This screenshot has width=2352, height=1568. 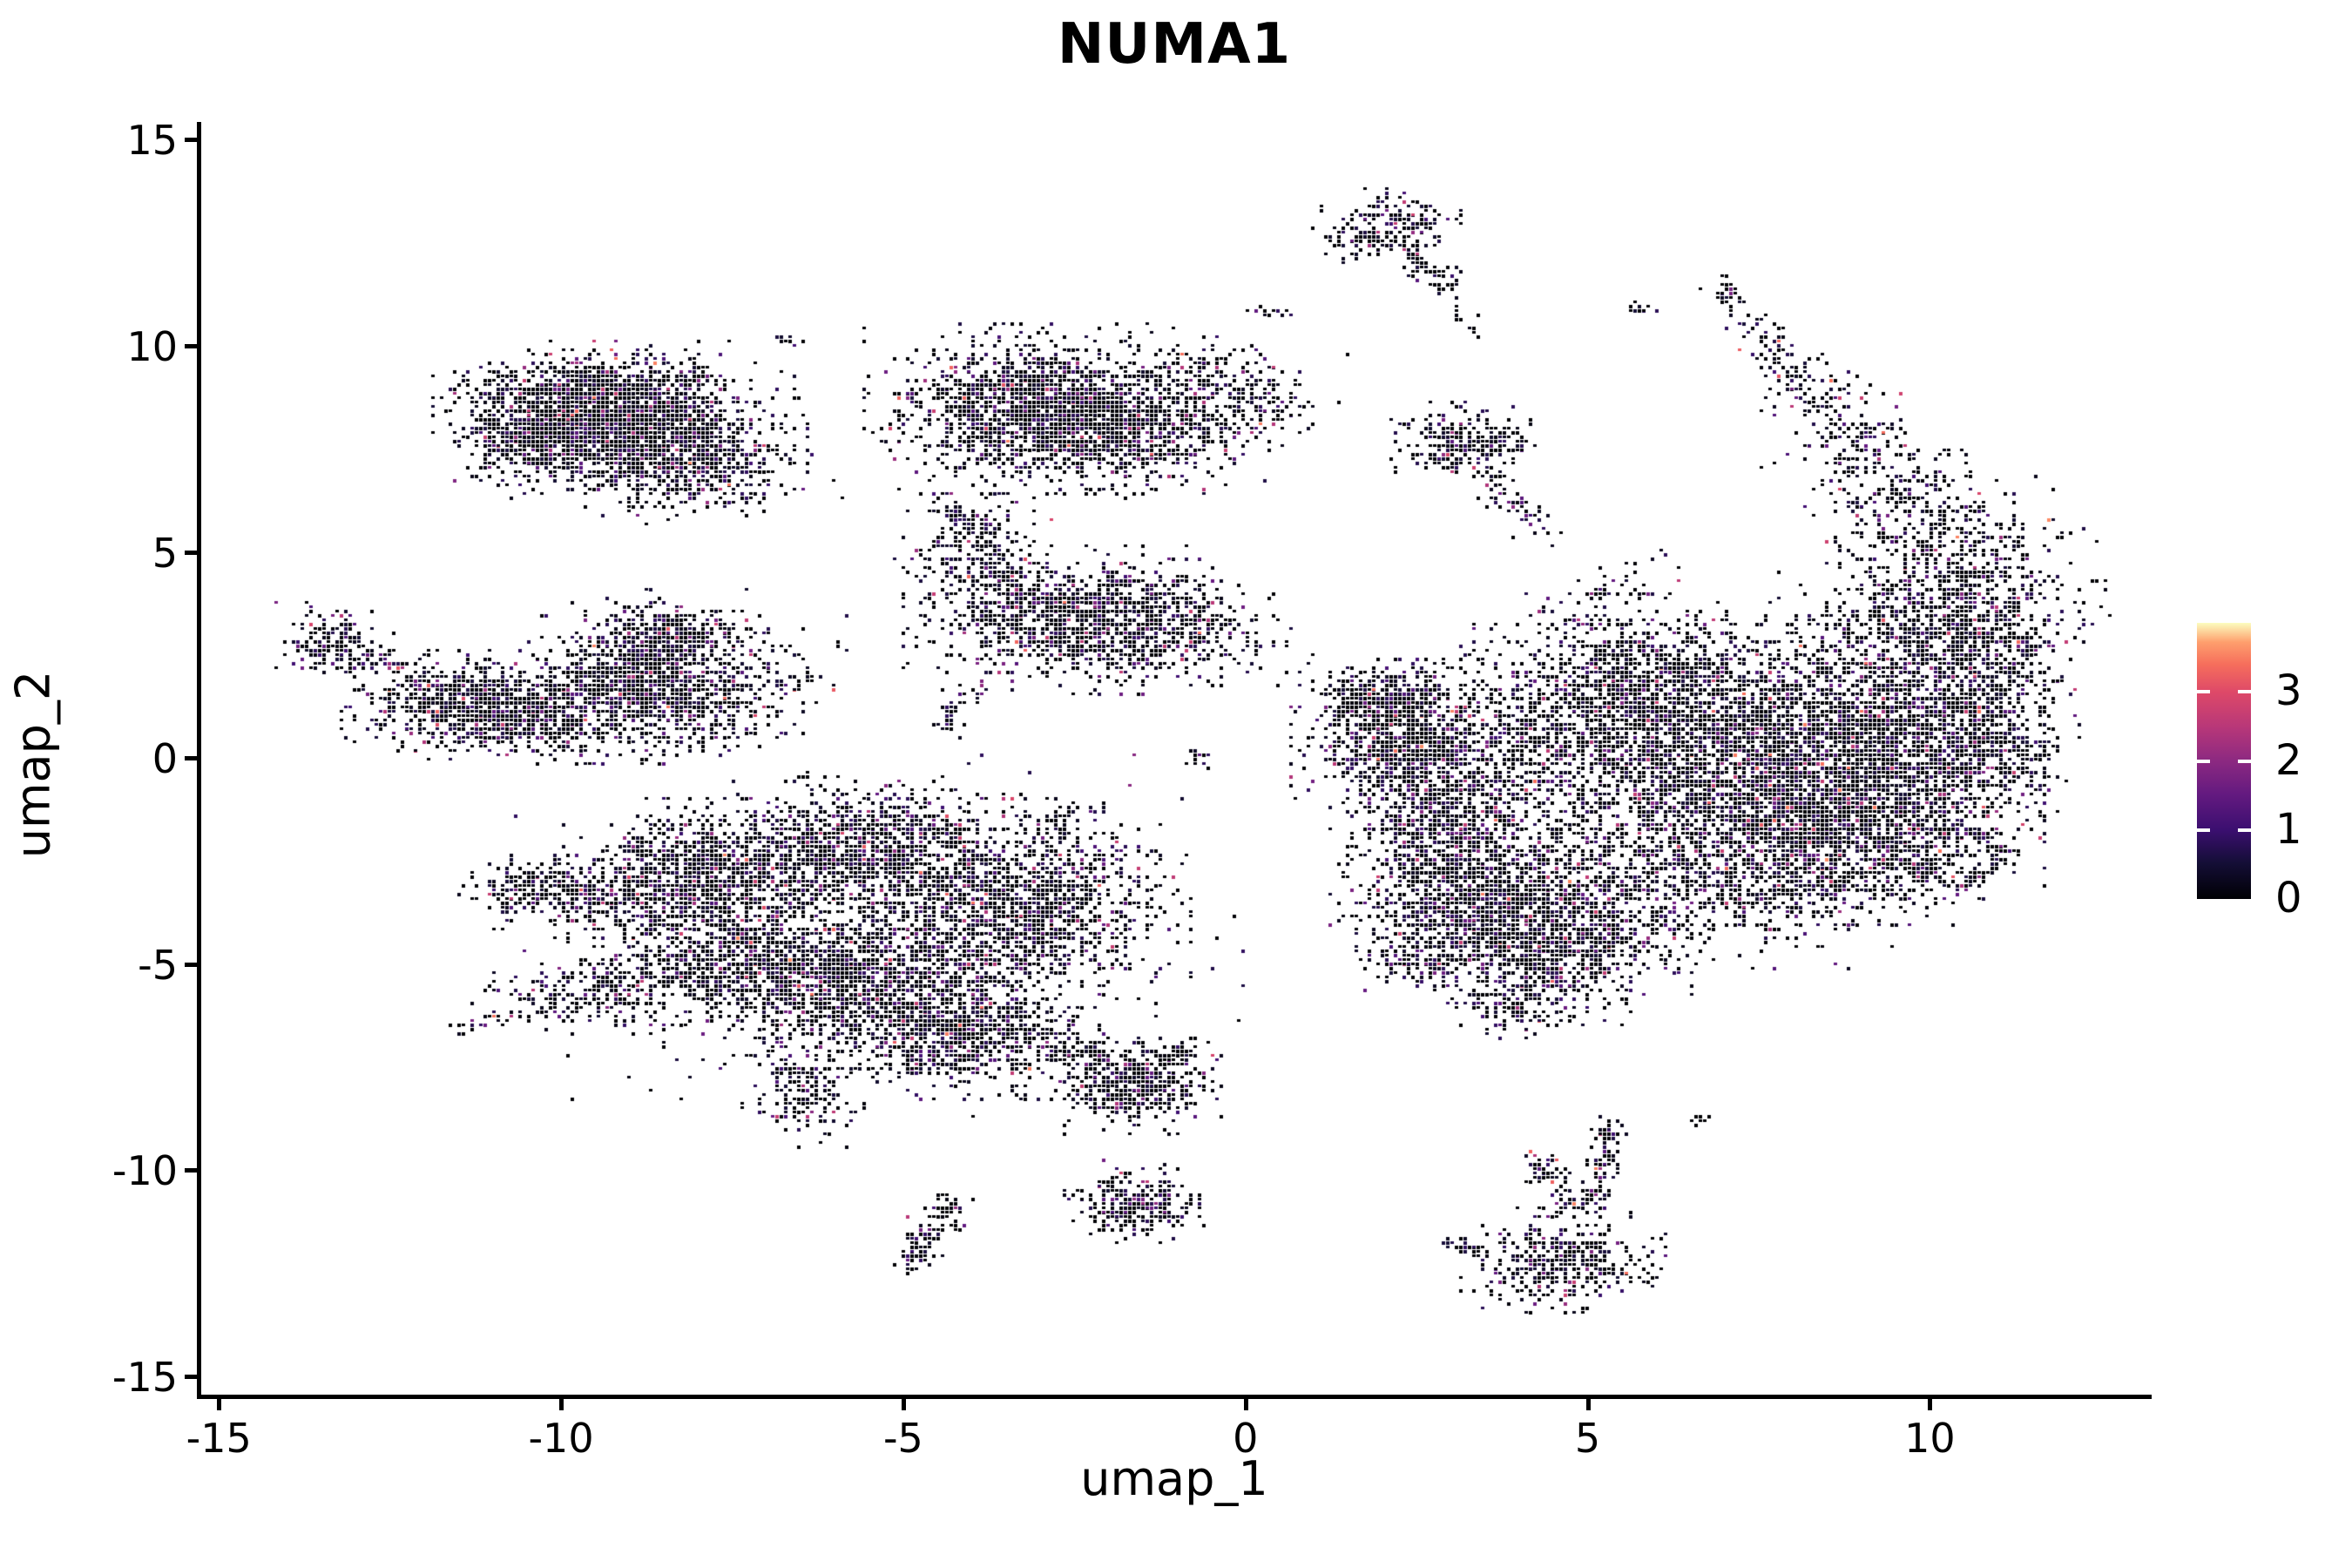 What do you see at coordinates (145, 1377) in the screenshot?
I see `y-tick-label: -15` at bounding box center [145, 1377].